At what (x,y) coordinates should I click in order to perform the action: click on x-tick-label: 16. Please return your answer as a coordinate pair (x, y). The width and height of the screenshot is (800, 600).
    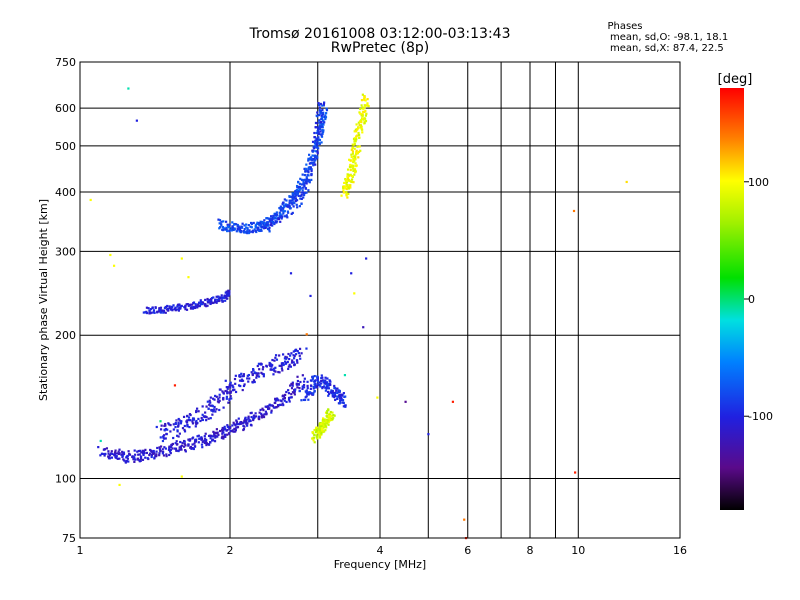
    Looking at the image, I should click on (680, 550).